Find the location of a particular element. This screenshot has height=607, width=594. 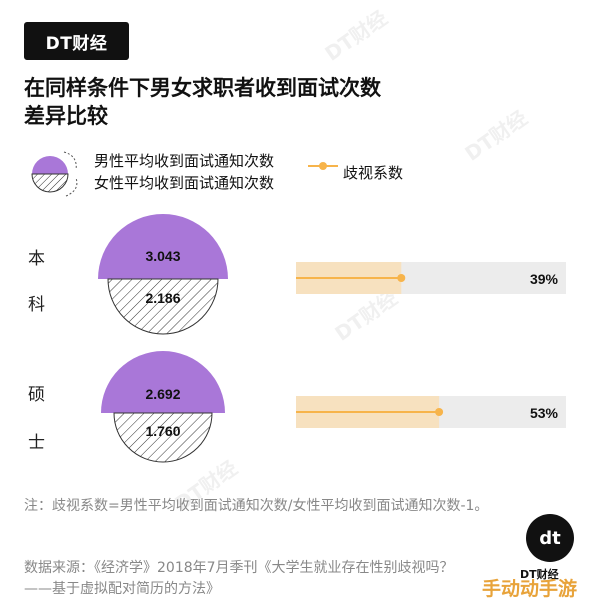

coef-bar-master: 53% is located at coordinates (431, 412).